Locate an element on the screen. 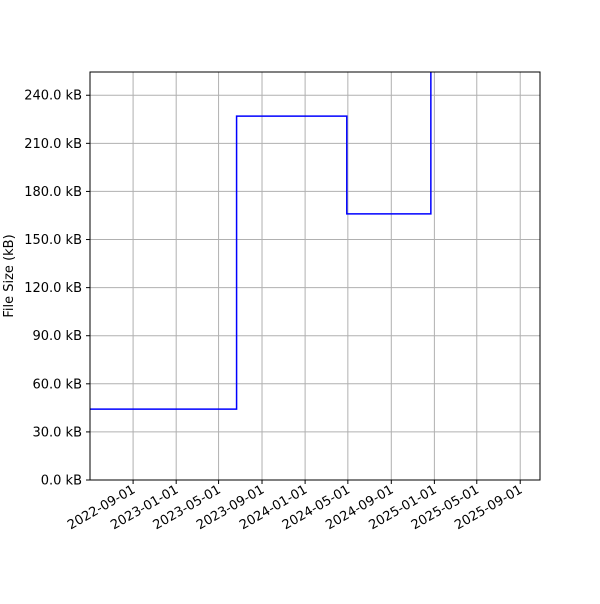 The width and height of the screenshot is (600, 604). y-tick-label: 150.0 kB is located at coordinates (53, 240).